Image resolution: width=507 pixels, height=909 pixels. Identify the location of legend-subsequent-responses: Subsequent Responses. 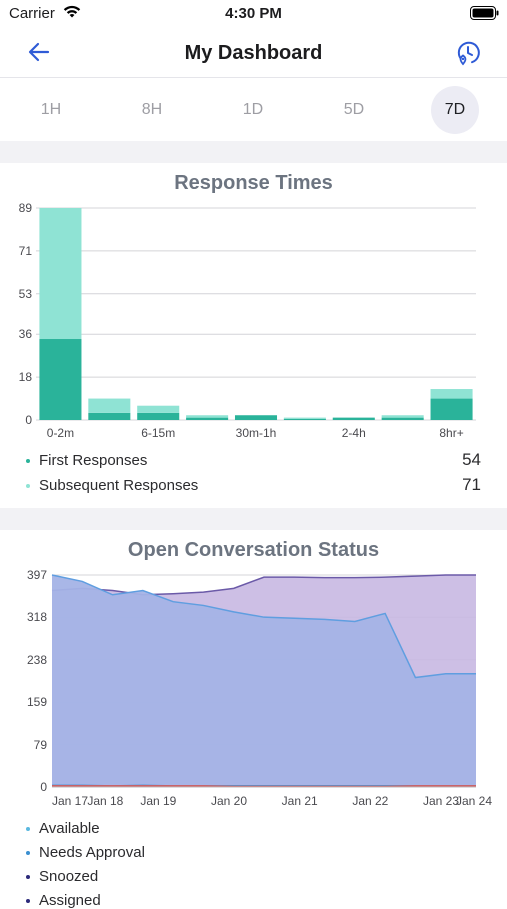
(112, 485).